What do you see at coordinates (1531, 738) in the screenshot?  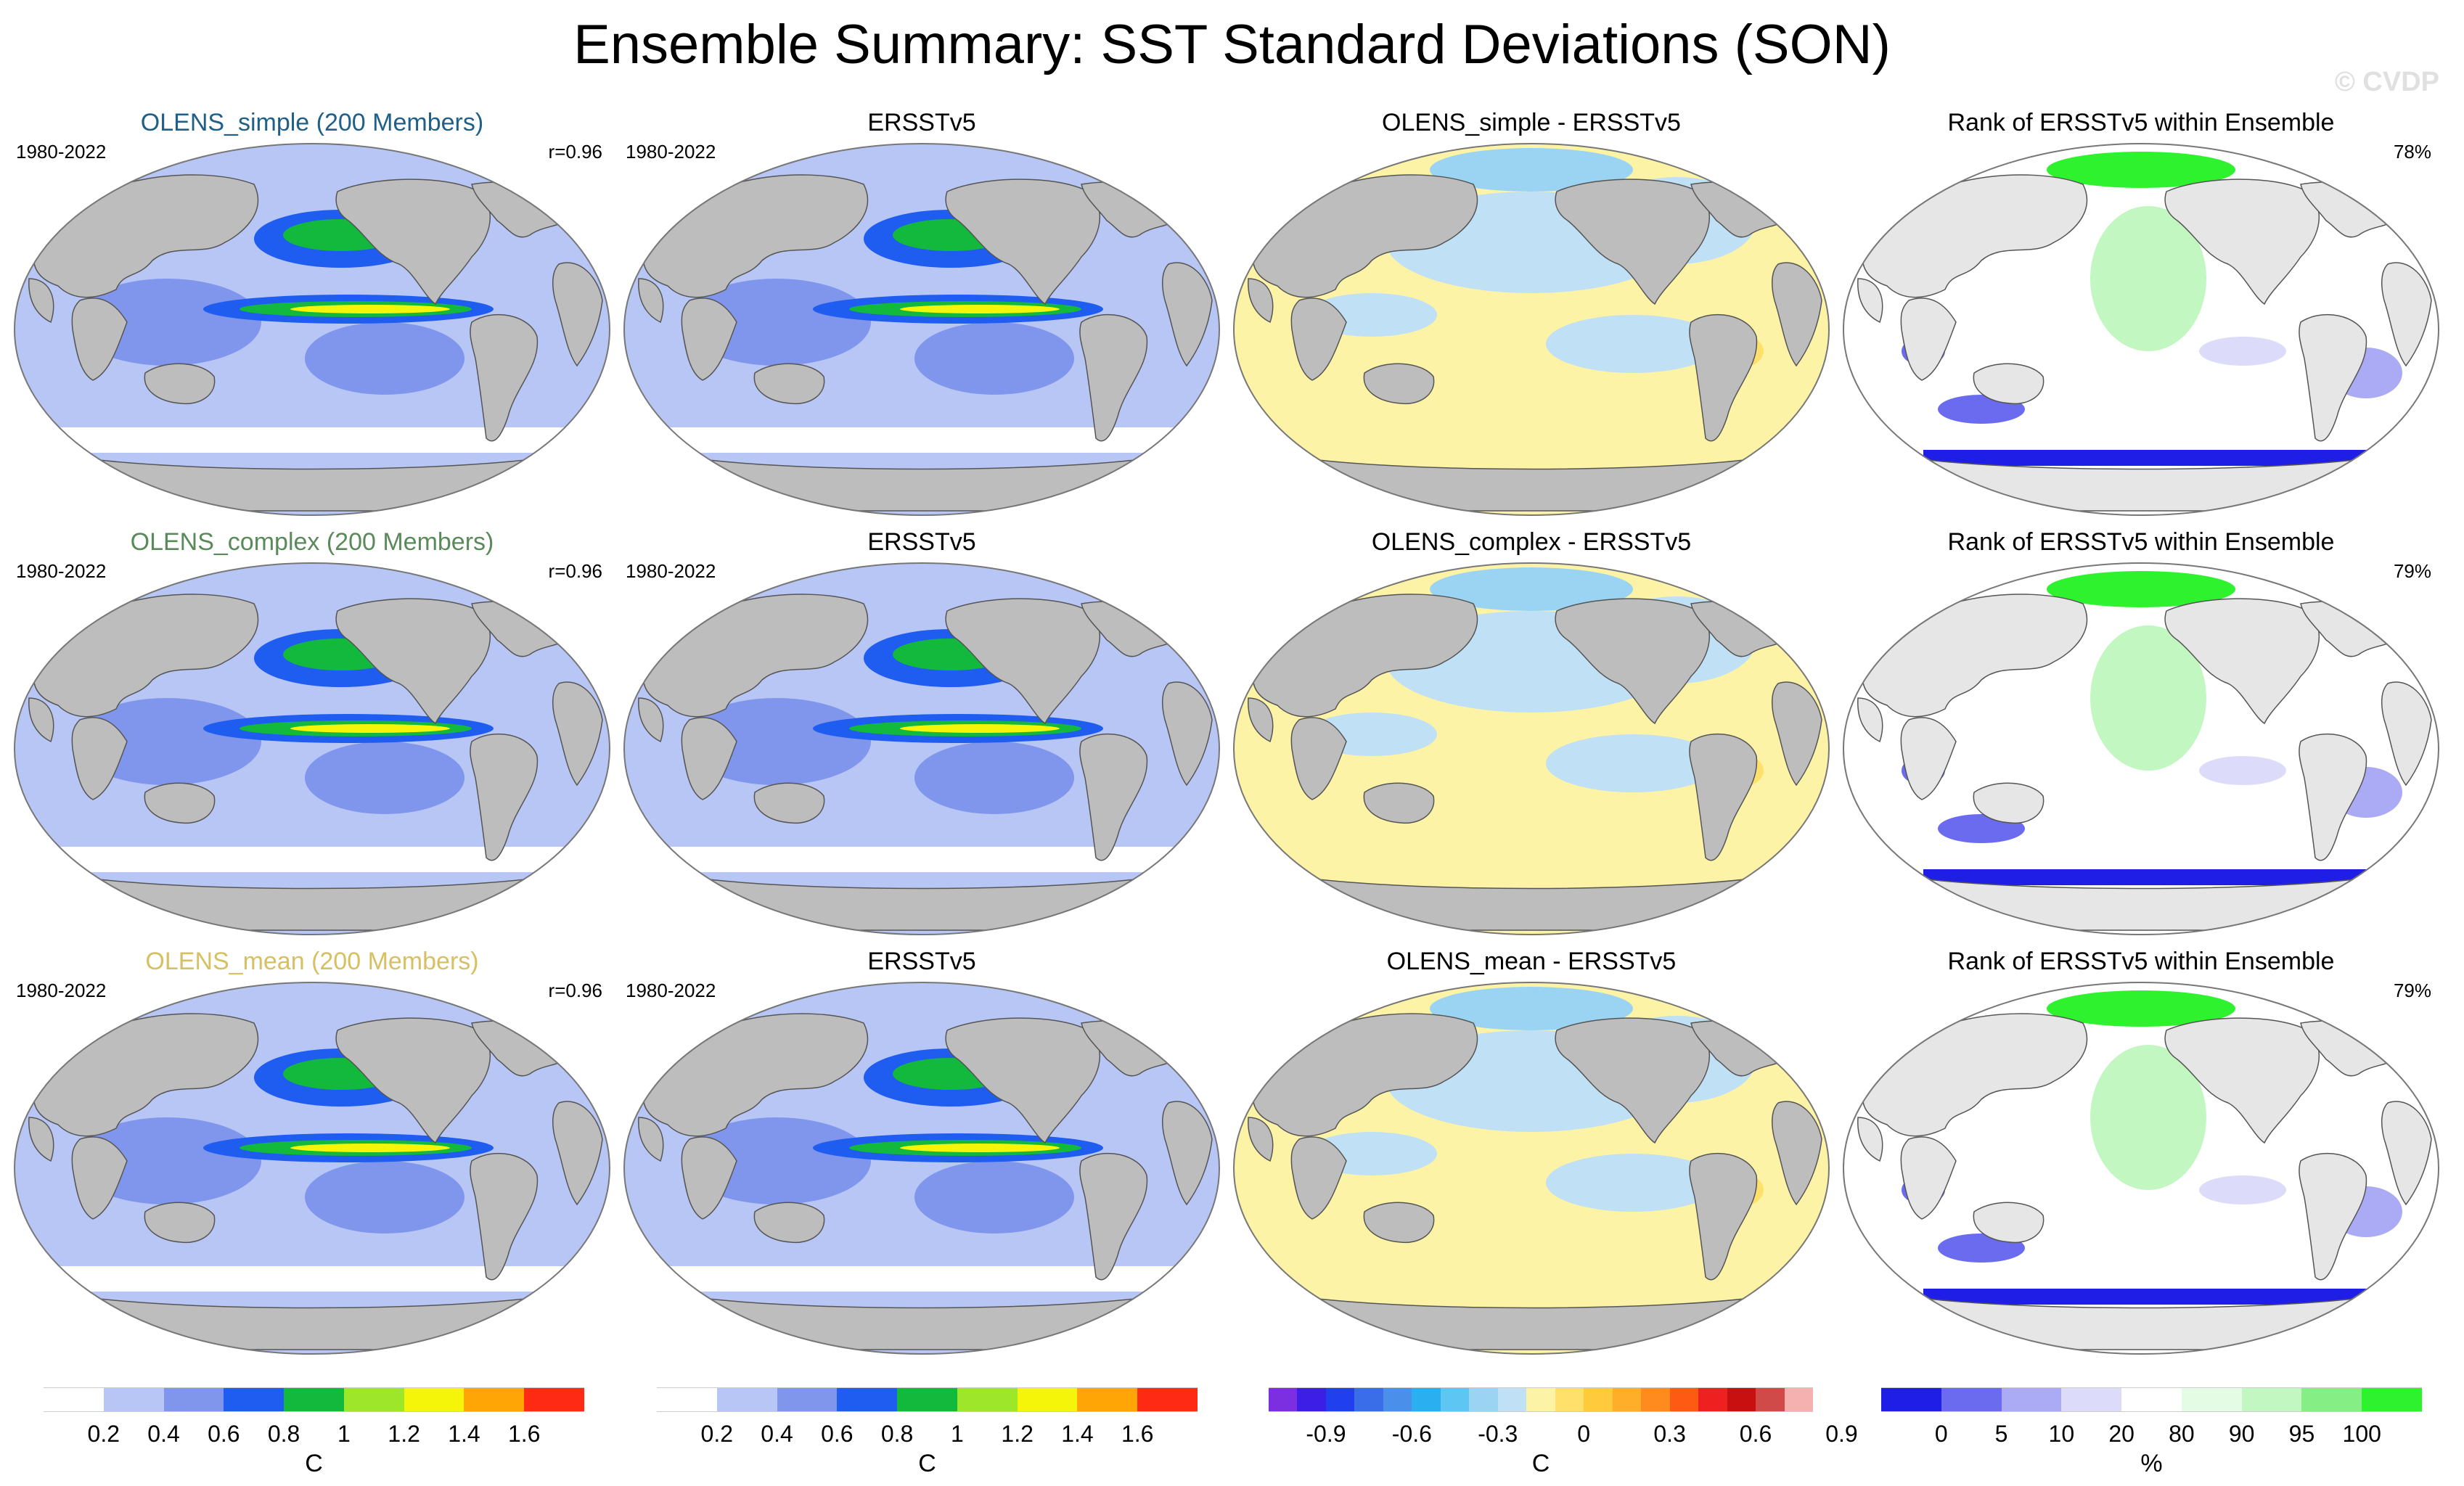 I see `diff-panel: OLENS_complex - ERSSTv5` at bounding box center [1531, 738].